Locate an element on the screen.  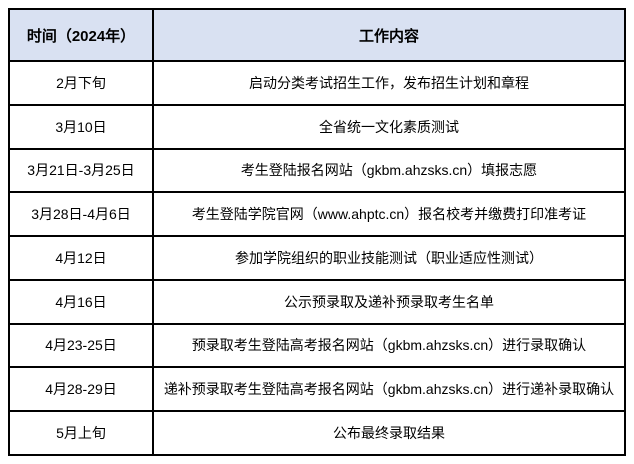
cell-content: 公布最终录取结果 is located at coordinates (389, 433).